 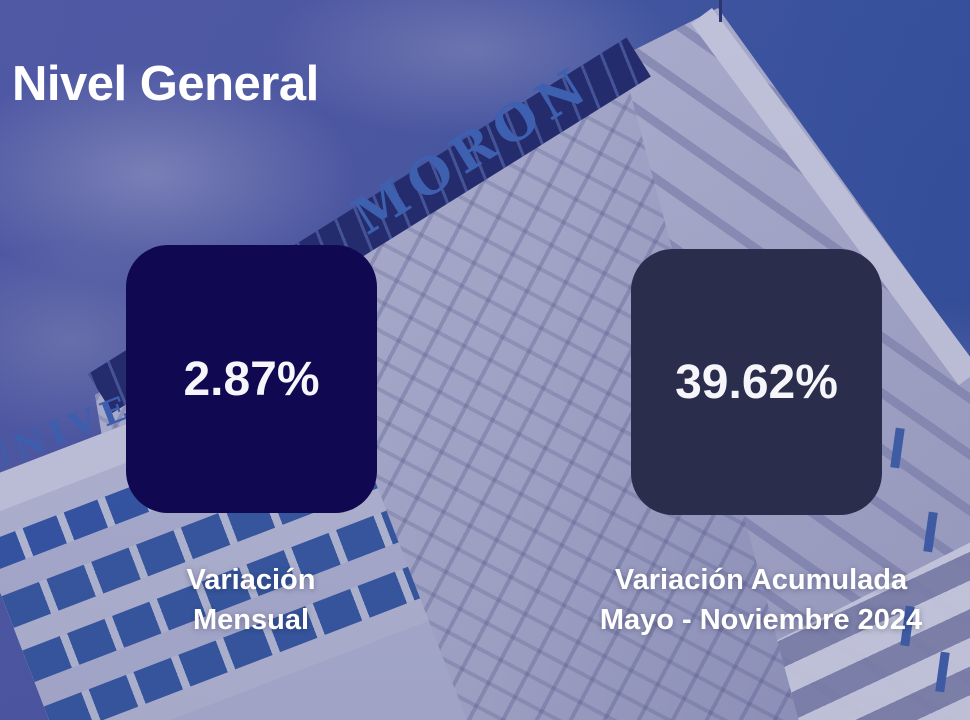 What do you see at coordinates (761, 620) in the screenshot?
I see `stat-label-accumulated-line2: Mayo - Noviembre 2024` at bounding box center [761, 620].